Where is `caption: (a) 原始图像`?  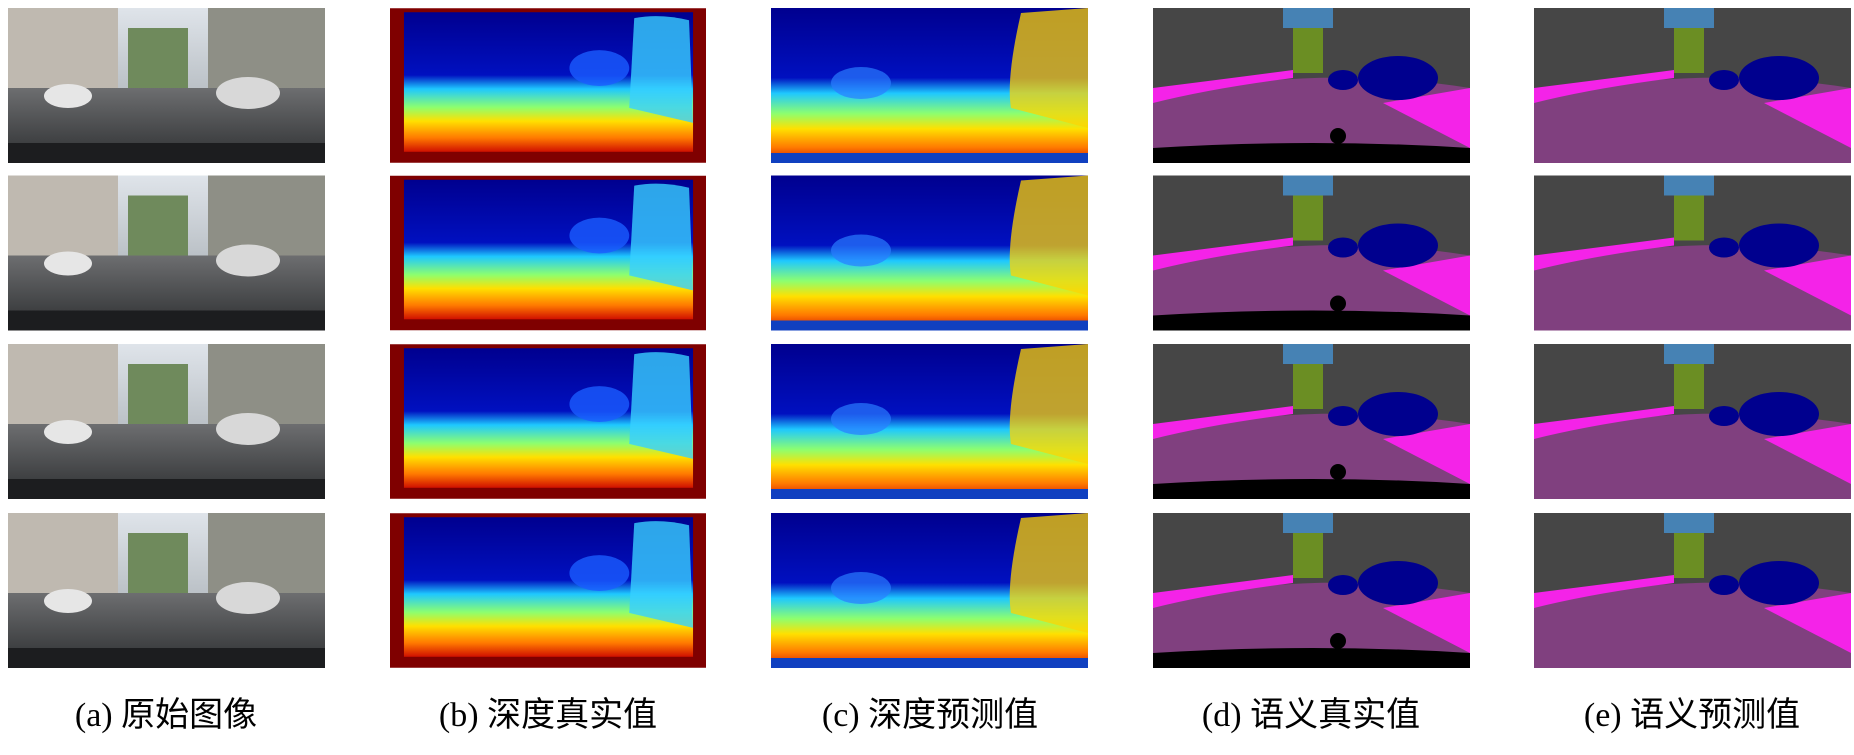 caption: (a) 原始图像 is located at coordinates (166, 715).